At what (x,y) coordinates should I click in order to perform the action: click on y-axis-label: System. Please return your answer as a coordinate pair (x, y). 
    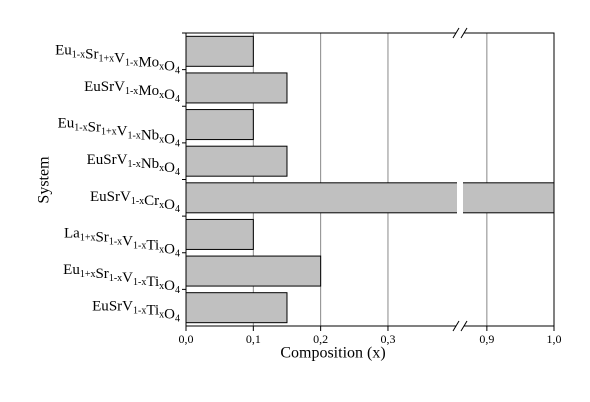
    Looking at the image, I should click on (44, 180).